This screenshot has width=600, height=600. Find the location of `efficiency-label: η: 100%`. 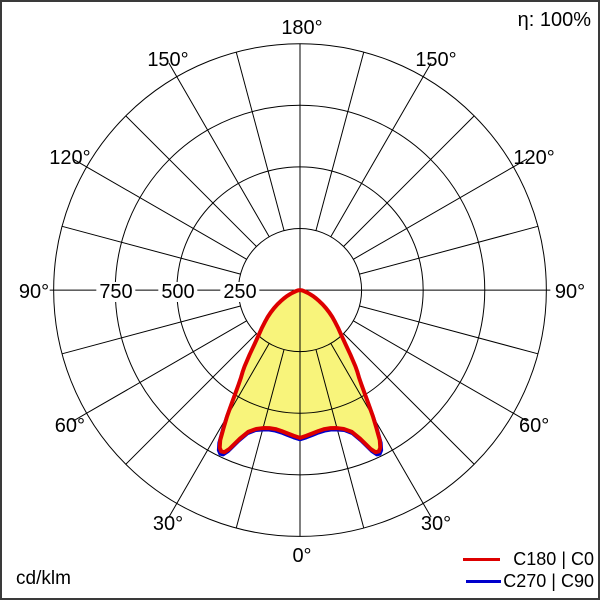

efficiency-label: η: 100% is located at coordinates (554, 20).